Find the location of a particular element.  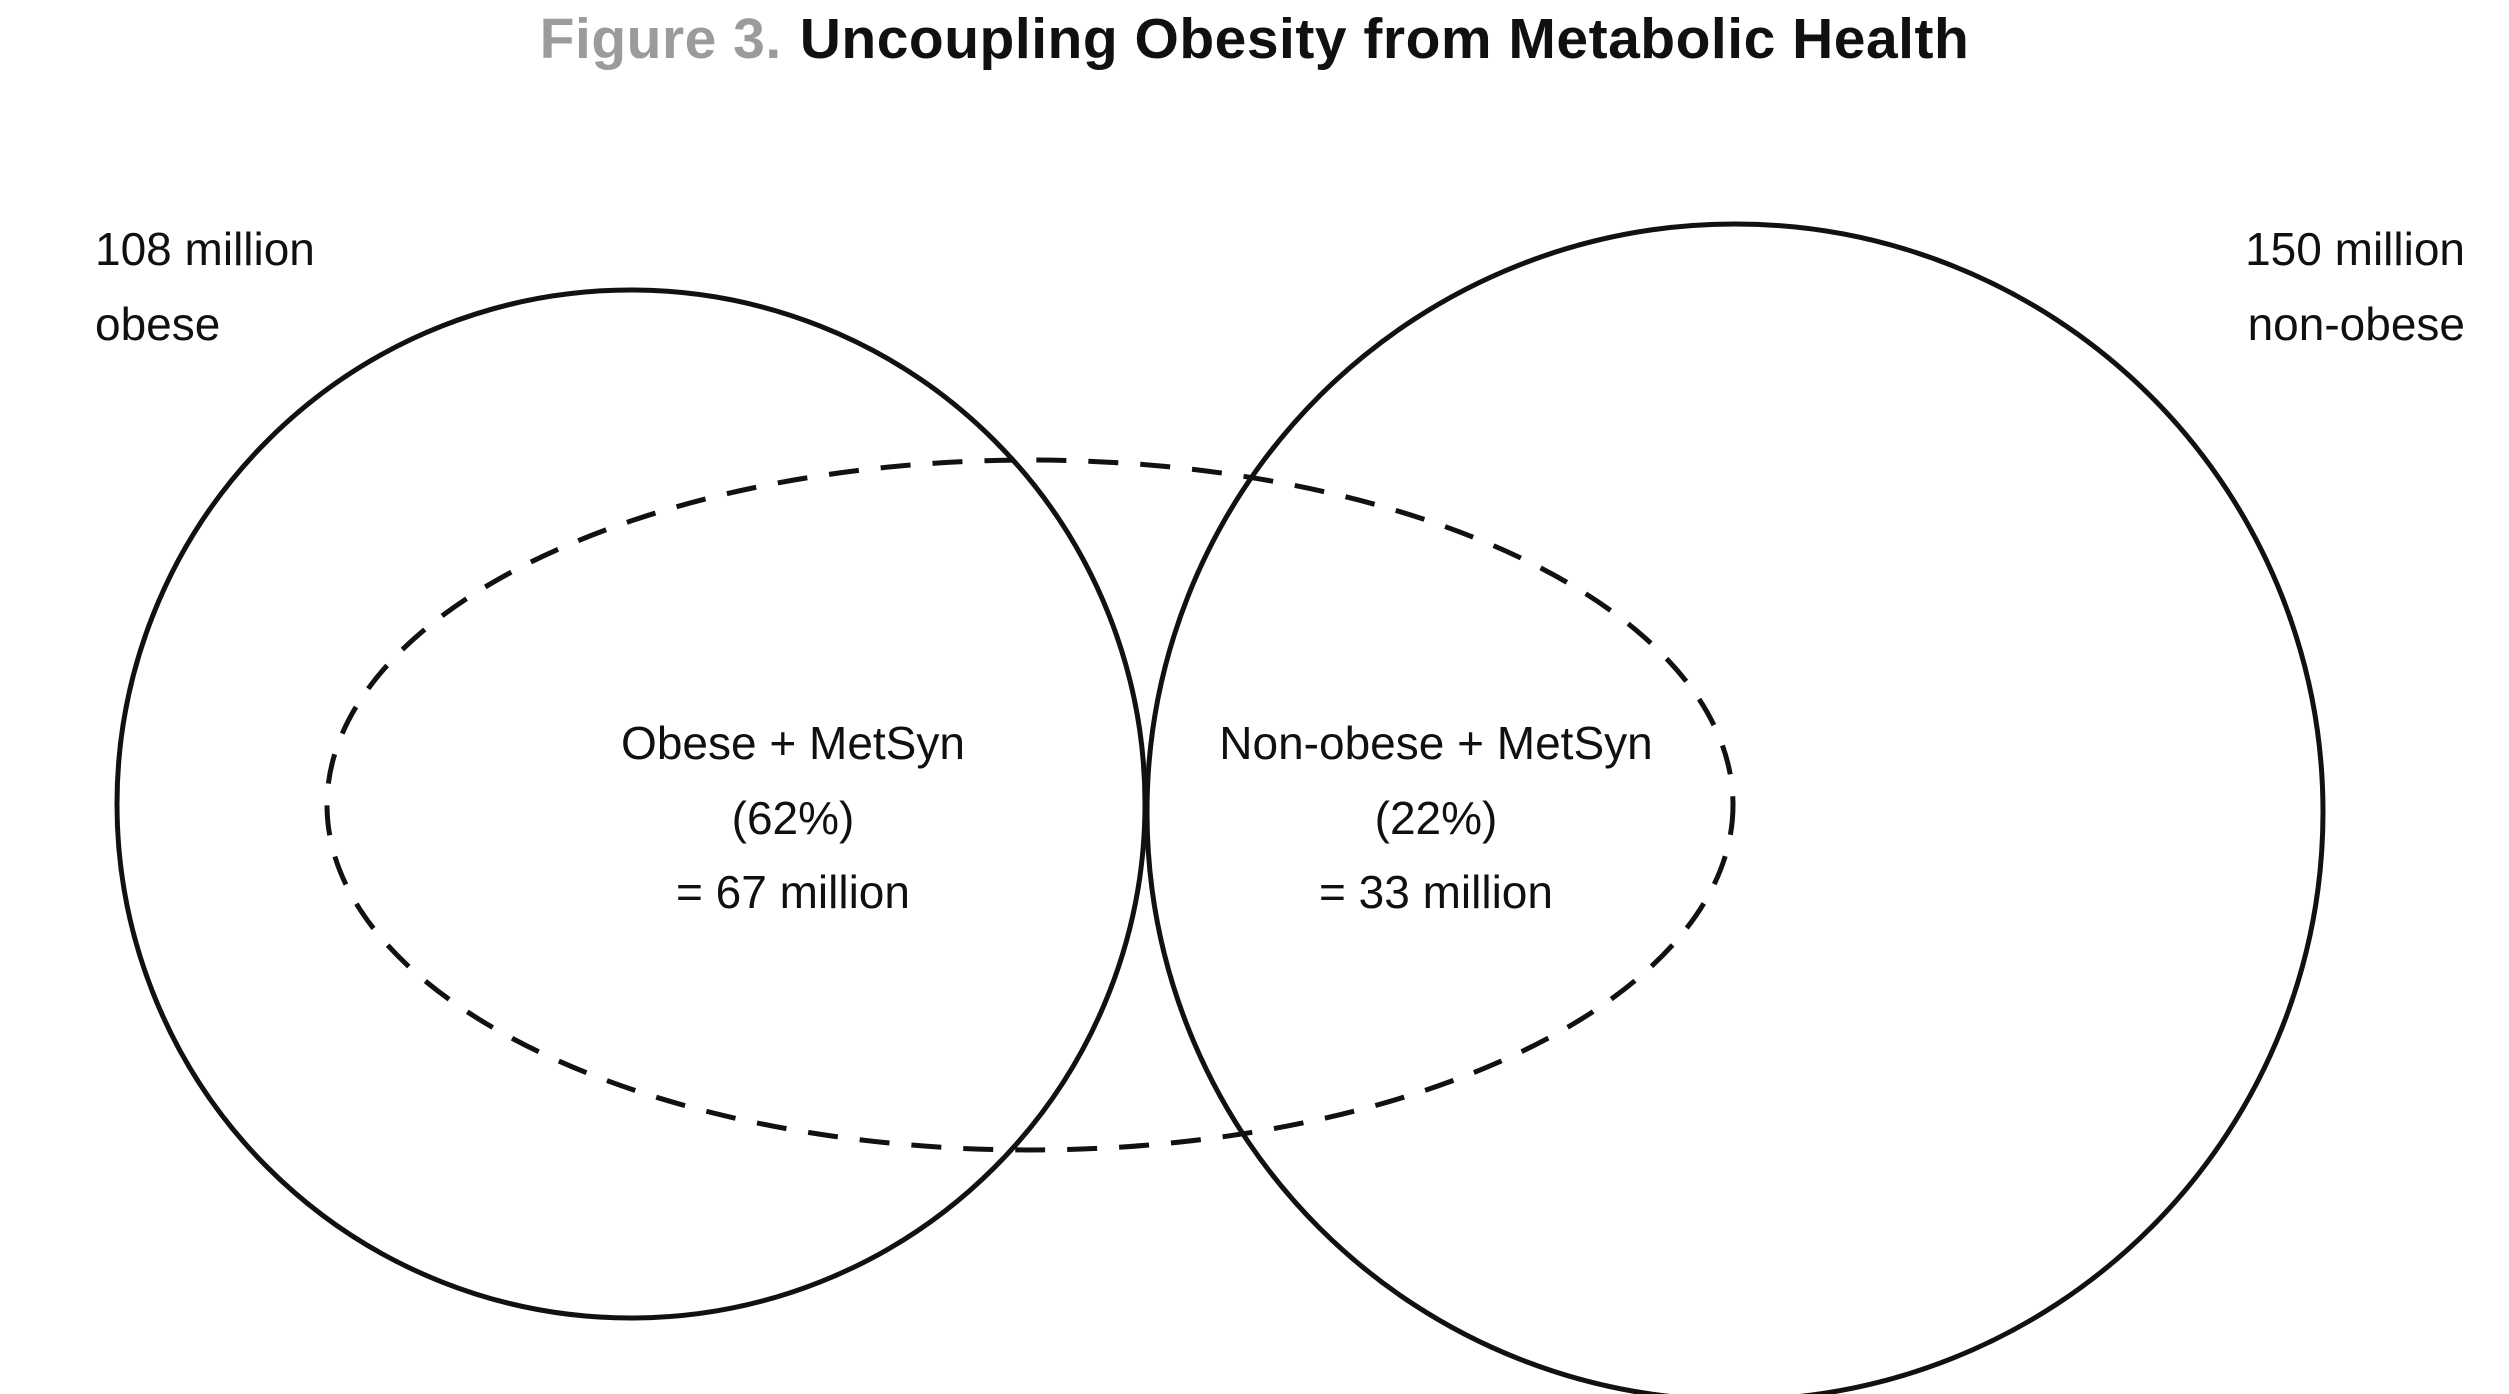

figure-title-prefix: Figure 3. is located at coordinates (660, 39).